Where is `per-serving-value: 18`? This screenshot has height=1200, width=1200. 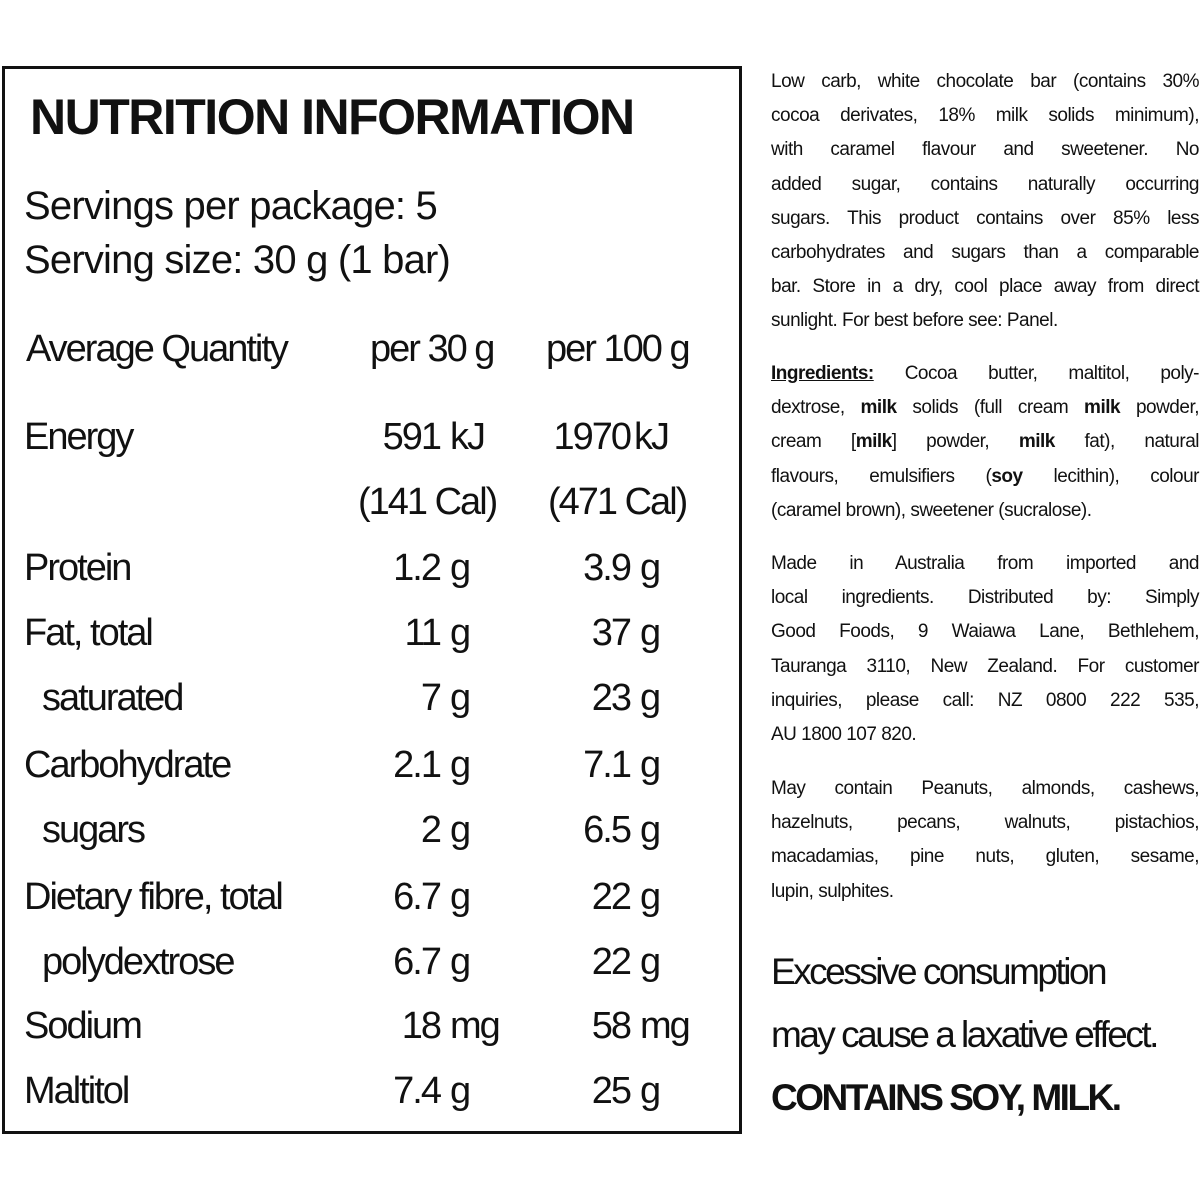
per-serving-value: 18 is located at coordinates (421, 1026).